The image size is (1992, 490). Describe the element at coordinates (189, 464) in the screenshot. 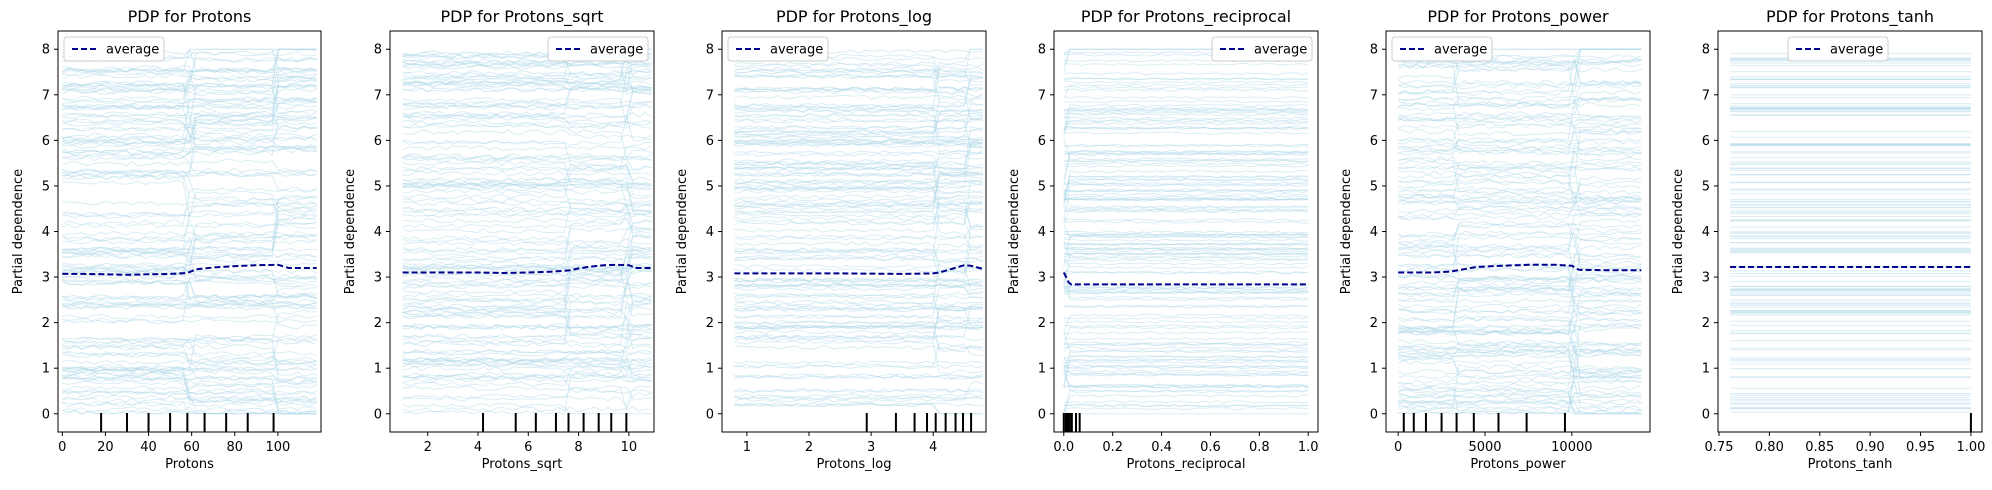

I see `x-axis-label: Protons` at that location.